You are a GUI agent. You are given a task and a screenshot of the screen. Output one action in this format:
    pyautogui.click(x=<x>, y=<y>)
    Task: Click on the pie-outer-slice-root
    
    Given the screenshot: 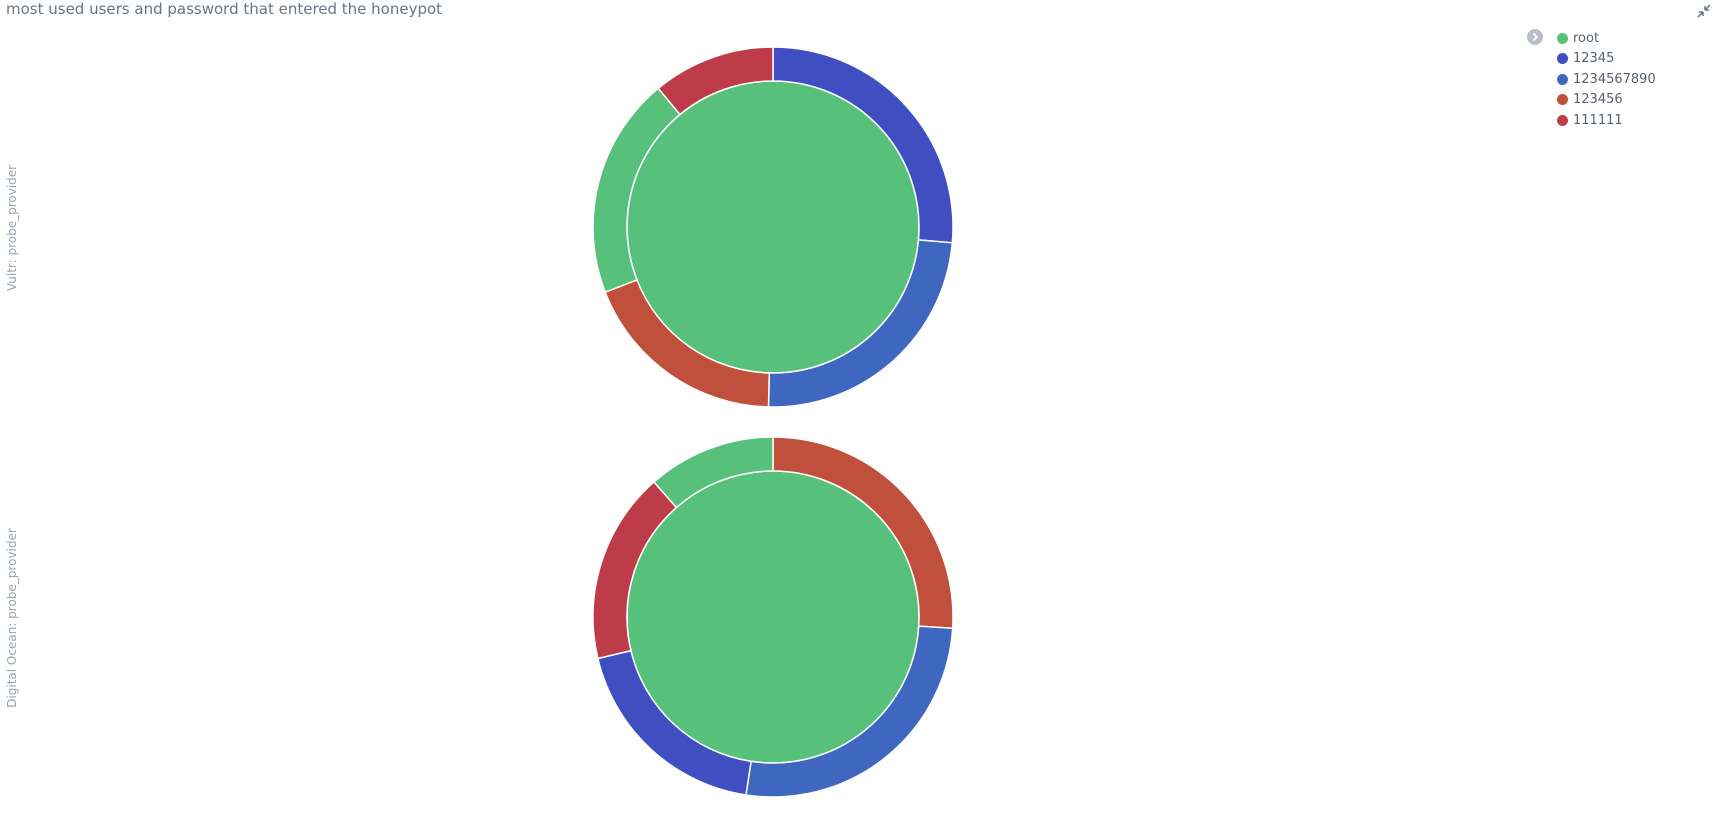 What is the action you would take?
    pyautogui.click(x=713, y=472)
    